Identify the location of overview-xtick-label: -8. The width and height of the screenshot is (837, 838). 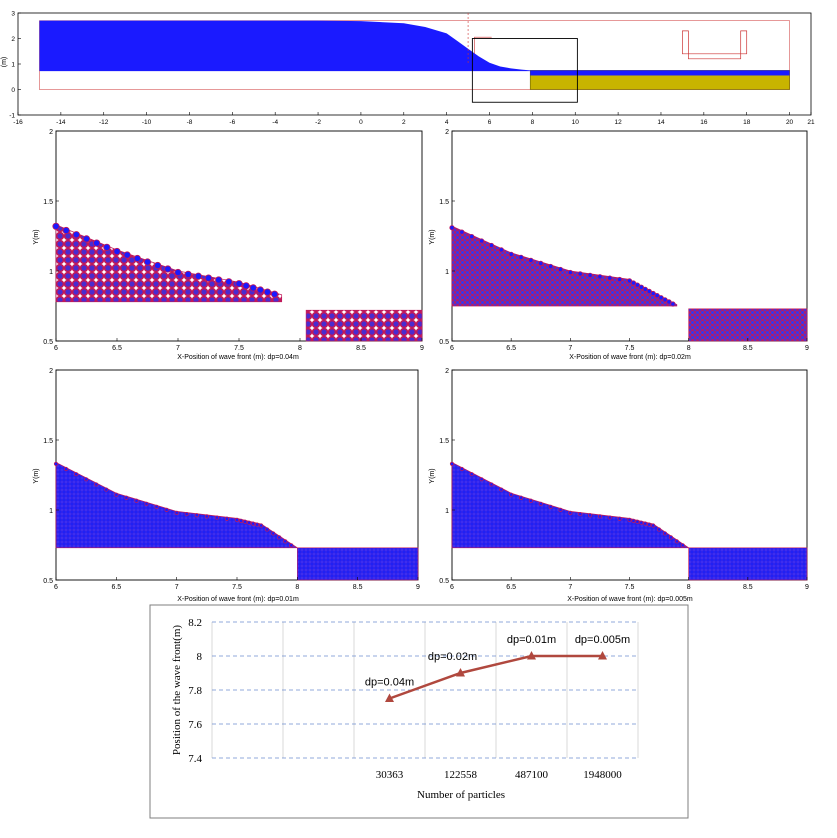
(190, 122).